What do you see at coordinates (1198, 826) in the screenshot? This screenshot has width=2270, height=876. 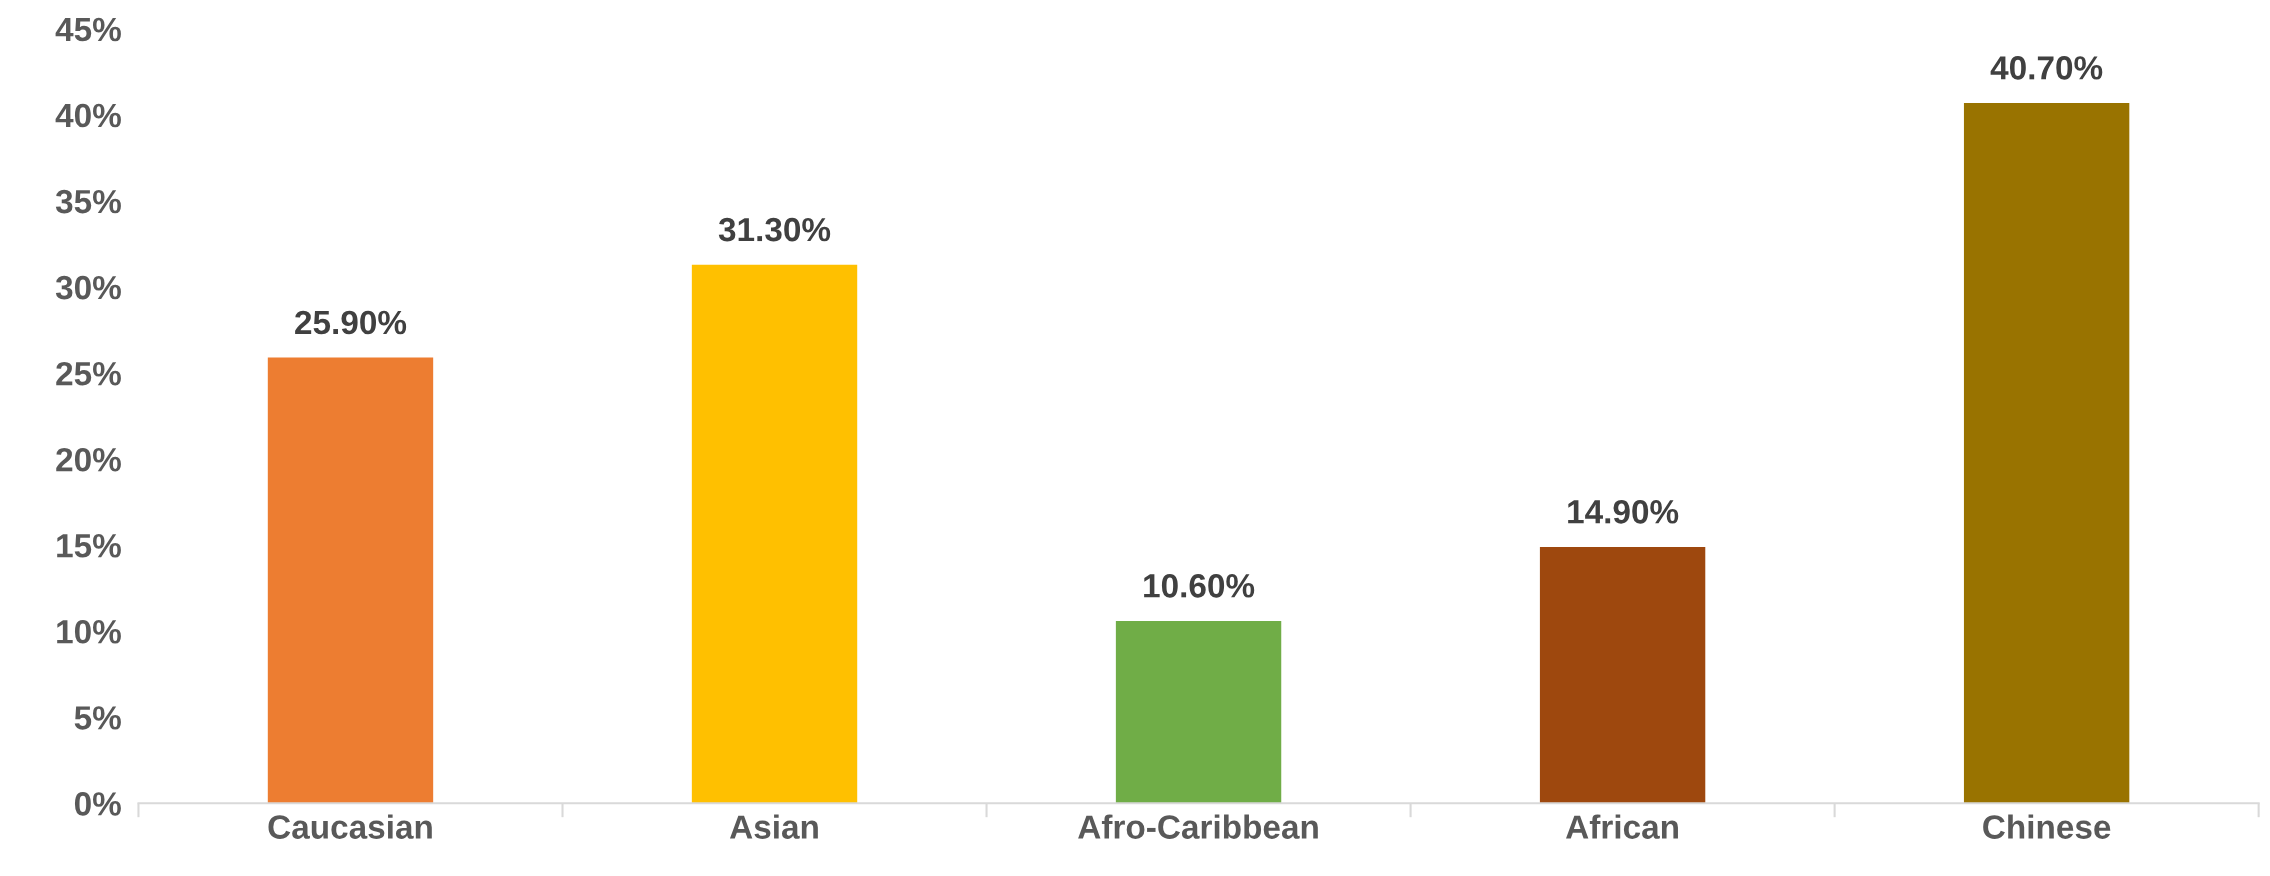 I see `x-tick-label: Afro-Caribbean` at bounding box center [1198, 826].